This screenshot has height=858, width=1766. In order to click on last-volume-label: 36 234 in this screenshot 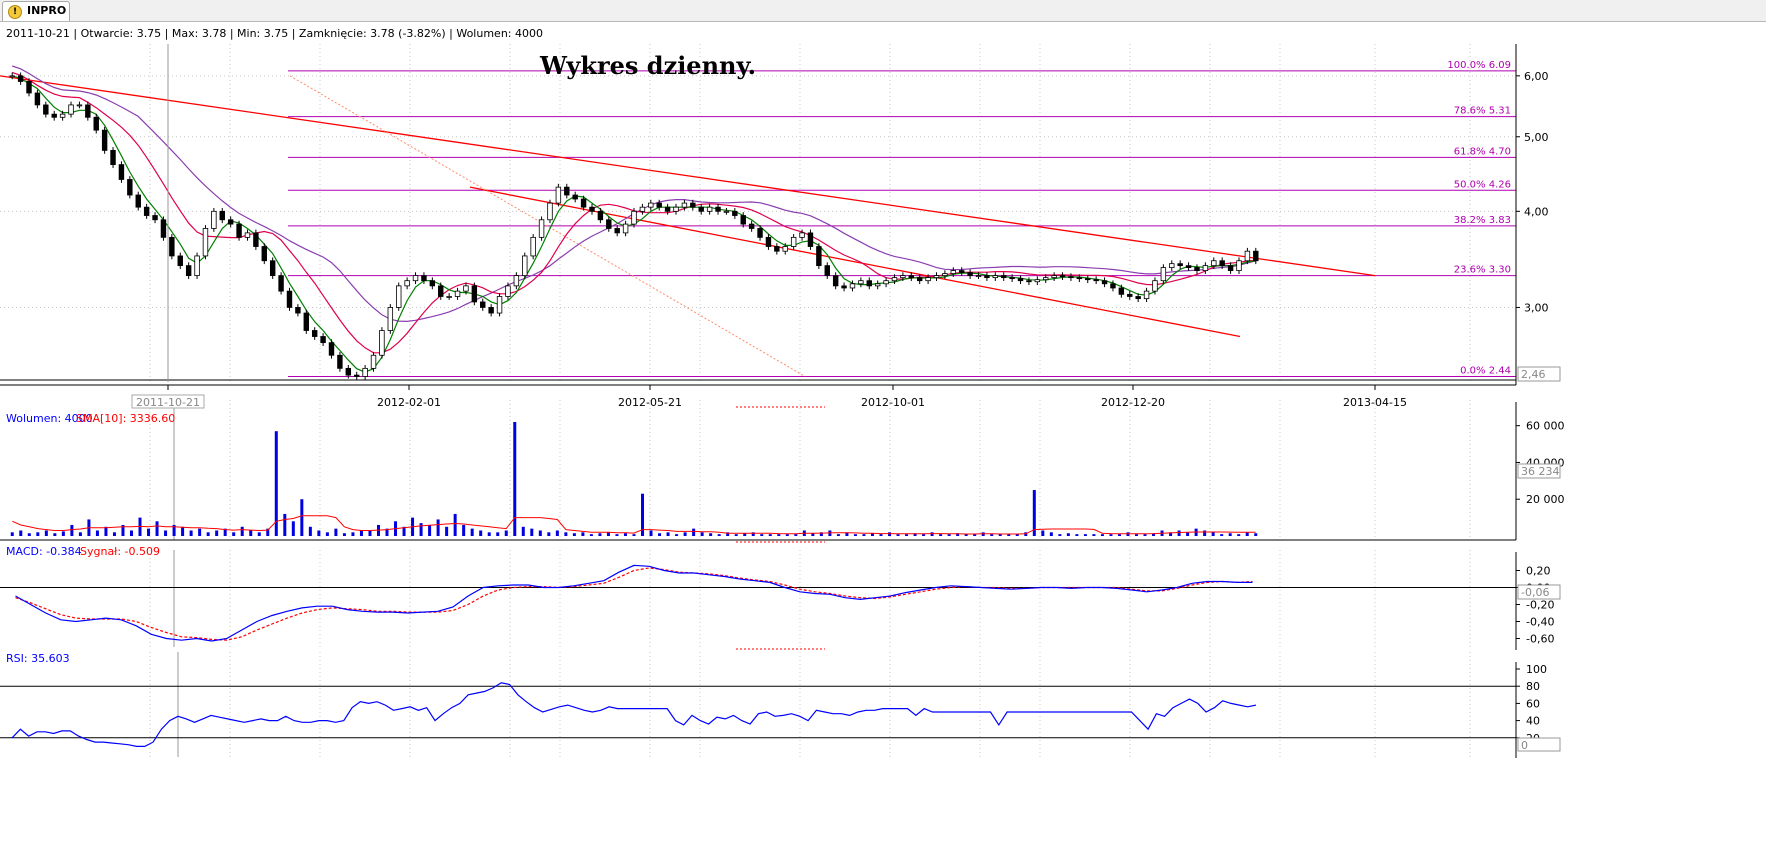, I will do `click(1540, 471)`.